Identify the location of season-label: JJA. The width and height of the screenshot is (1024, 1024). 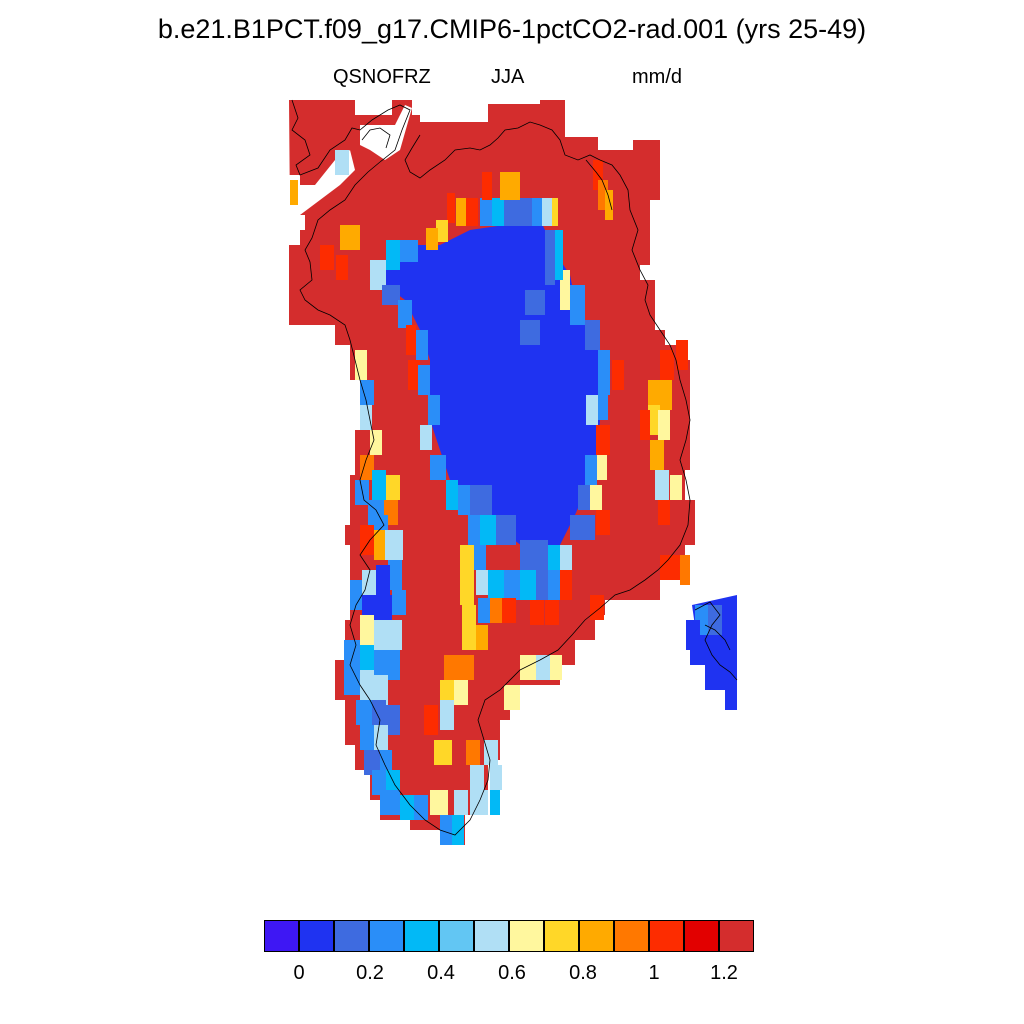
(508, 77).